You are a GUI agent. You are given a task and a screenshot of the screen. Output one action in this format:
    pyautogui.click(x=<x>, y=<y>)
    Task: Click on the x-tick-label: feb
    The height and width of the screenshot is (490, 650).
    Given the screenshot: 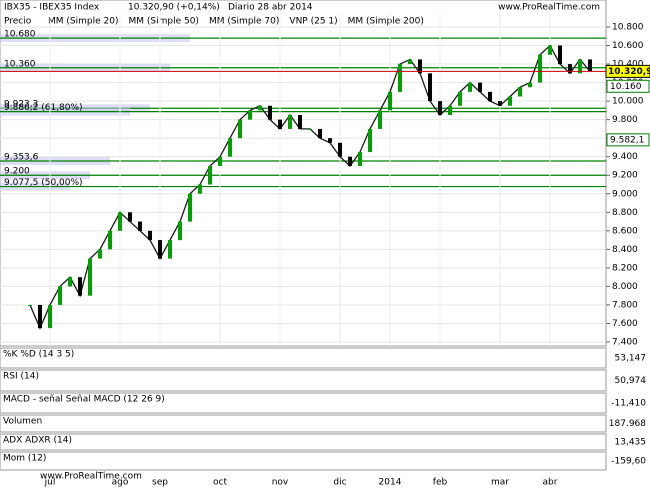 What is the action you would take?
    pyautogui.click(x=440, y=483)
    